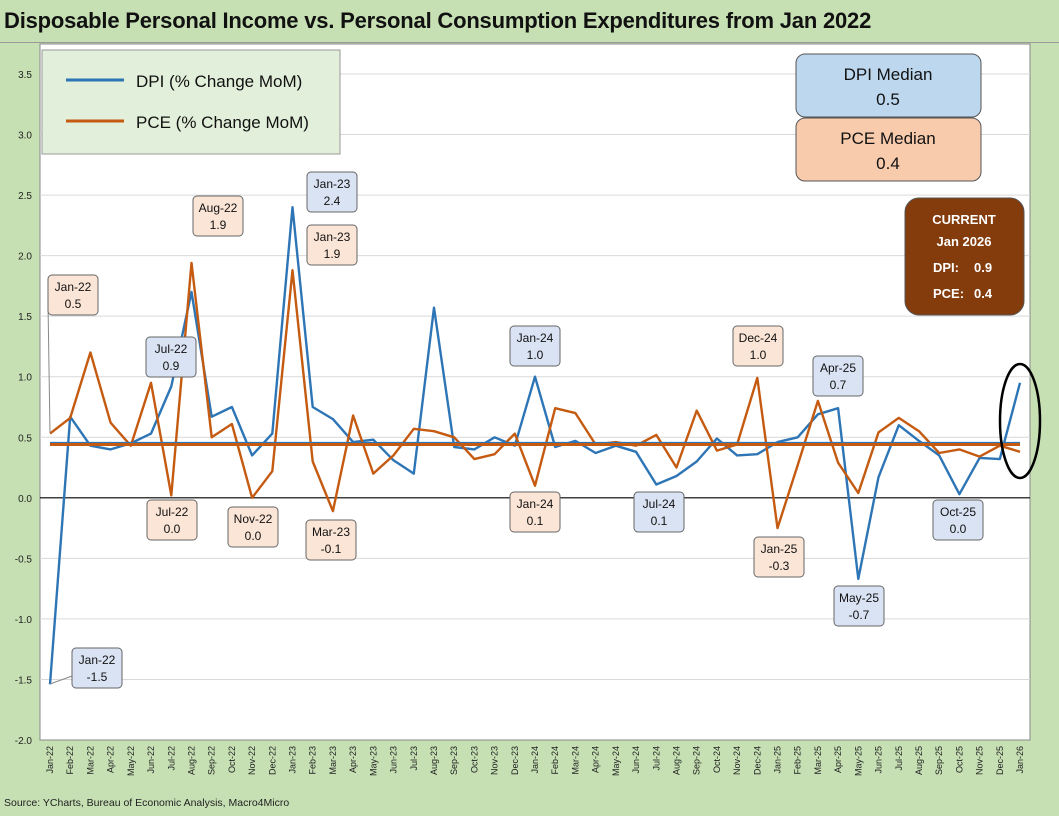 This screenshot has height=816, width=1059. I want to click on pce-median-title: PCE Median, so click(887, 138).